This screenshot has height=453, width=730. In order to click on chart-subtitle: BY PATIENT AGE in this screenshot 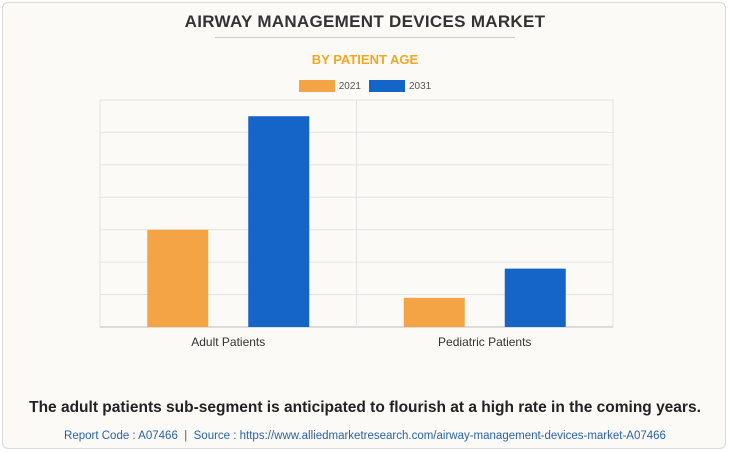, I will do `click(365, 59)`.